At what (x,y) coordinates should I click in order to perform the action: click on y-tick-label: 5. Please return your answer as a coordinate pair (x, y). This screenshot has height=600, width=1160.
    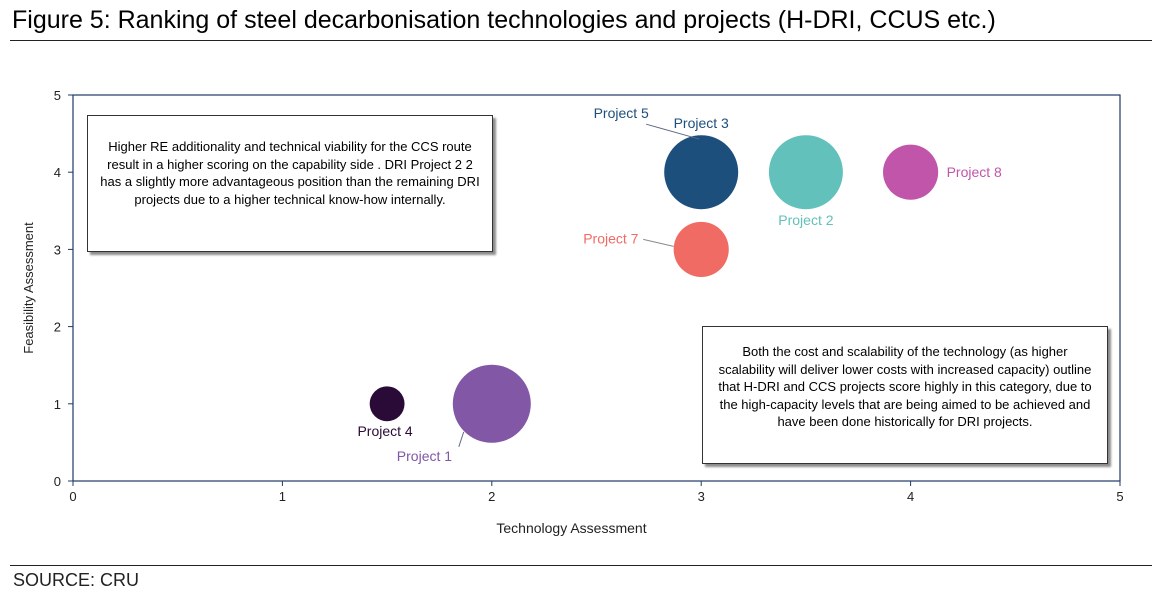
    Looking at the image, I should click on (57, 95).